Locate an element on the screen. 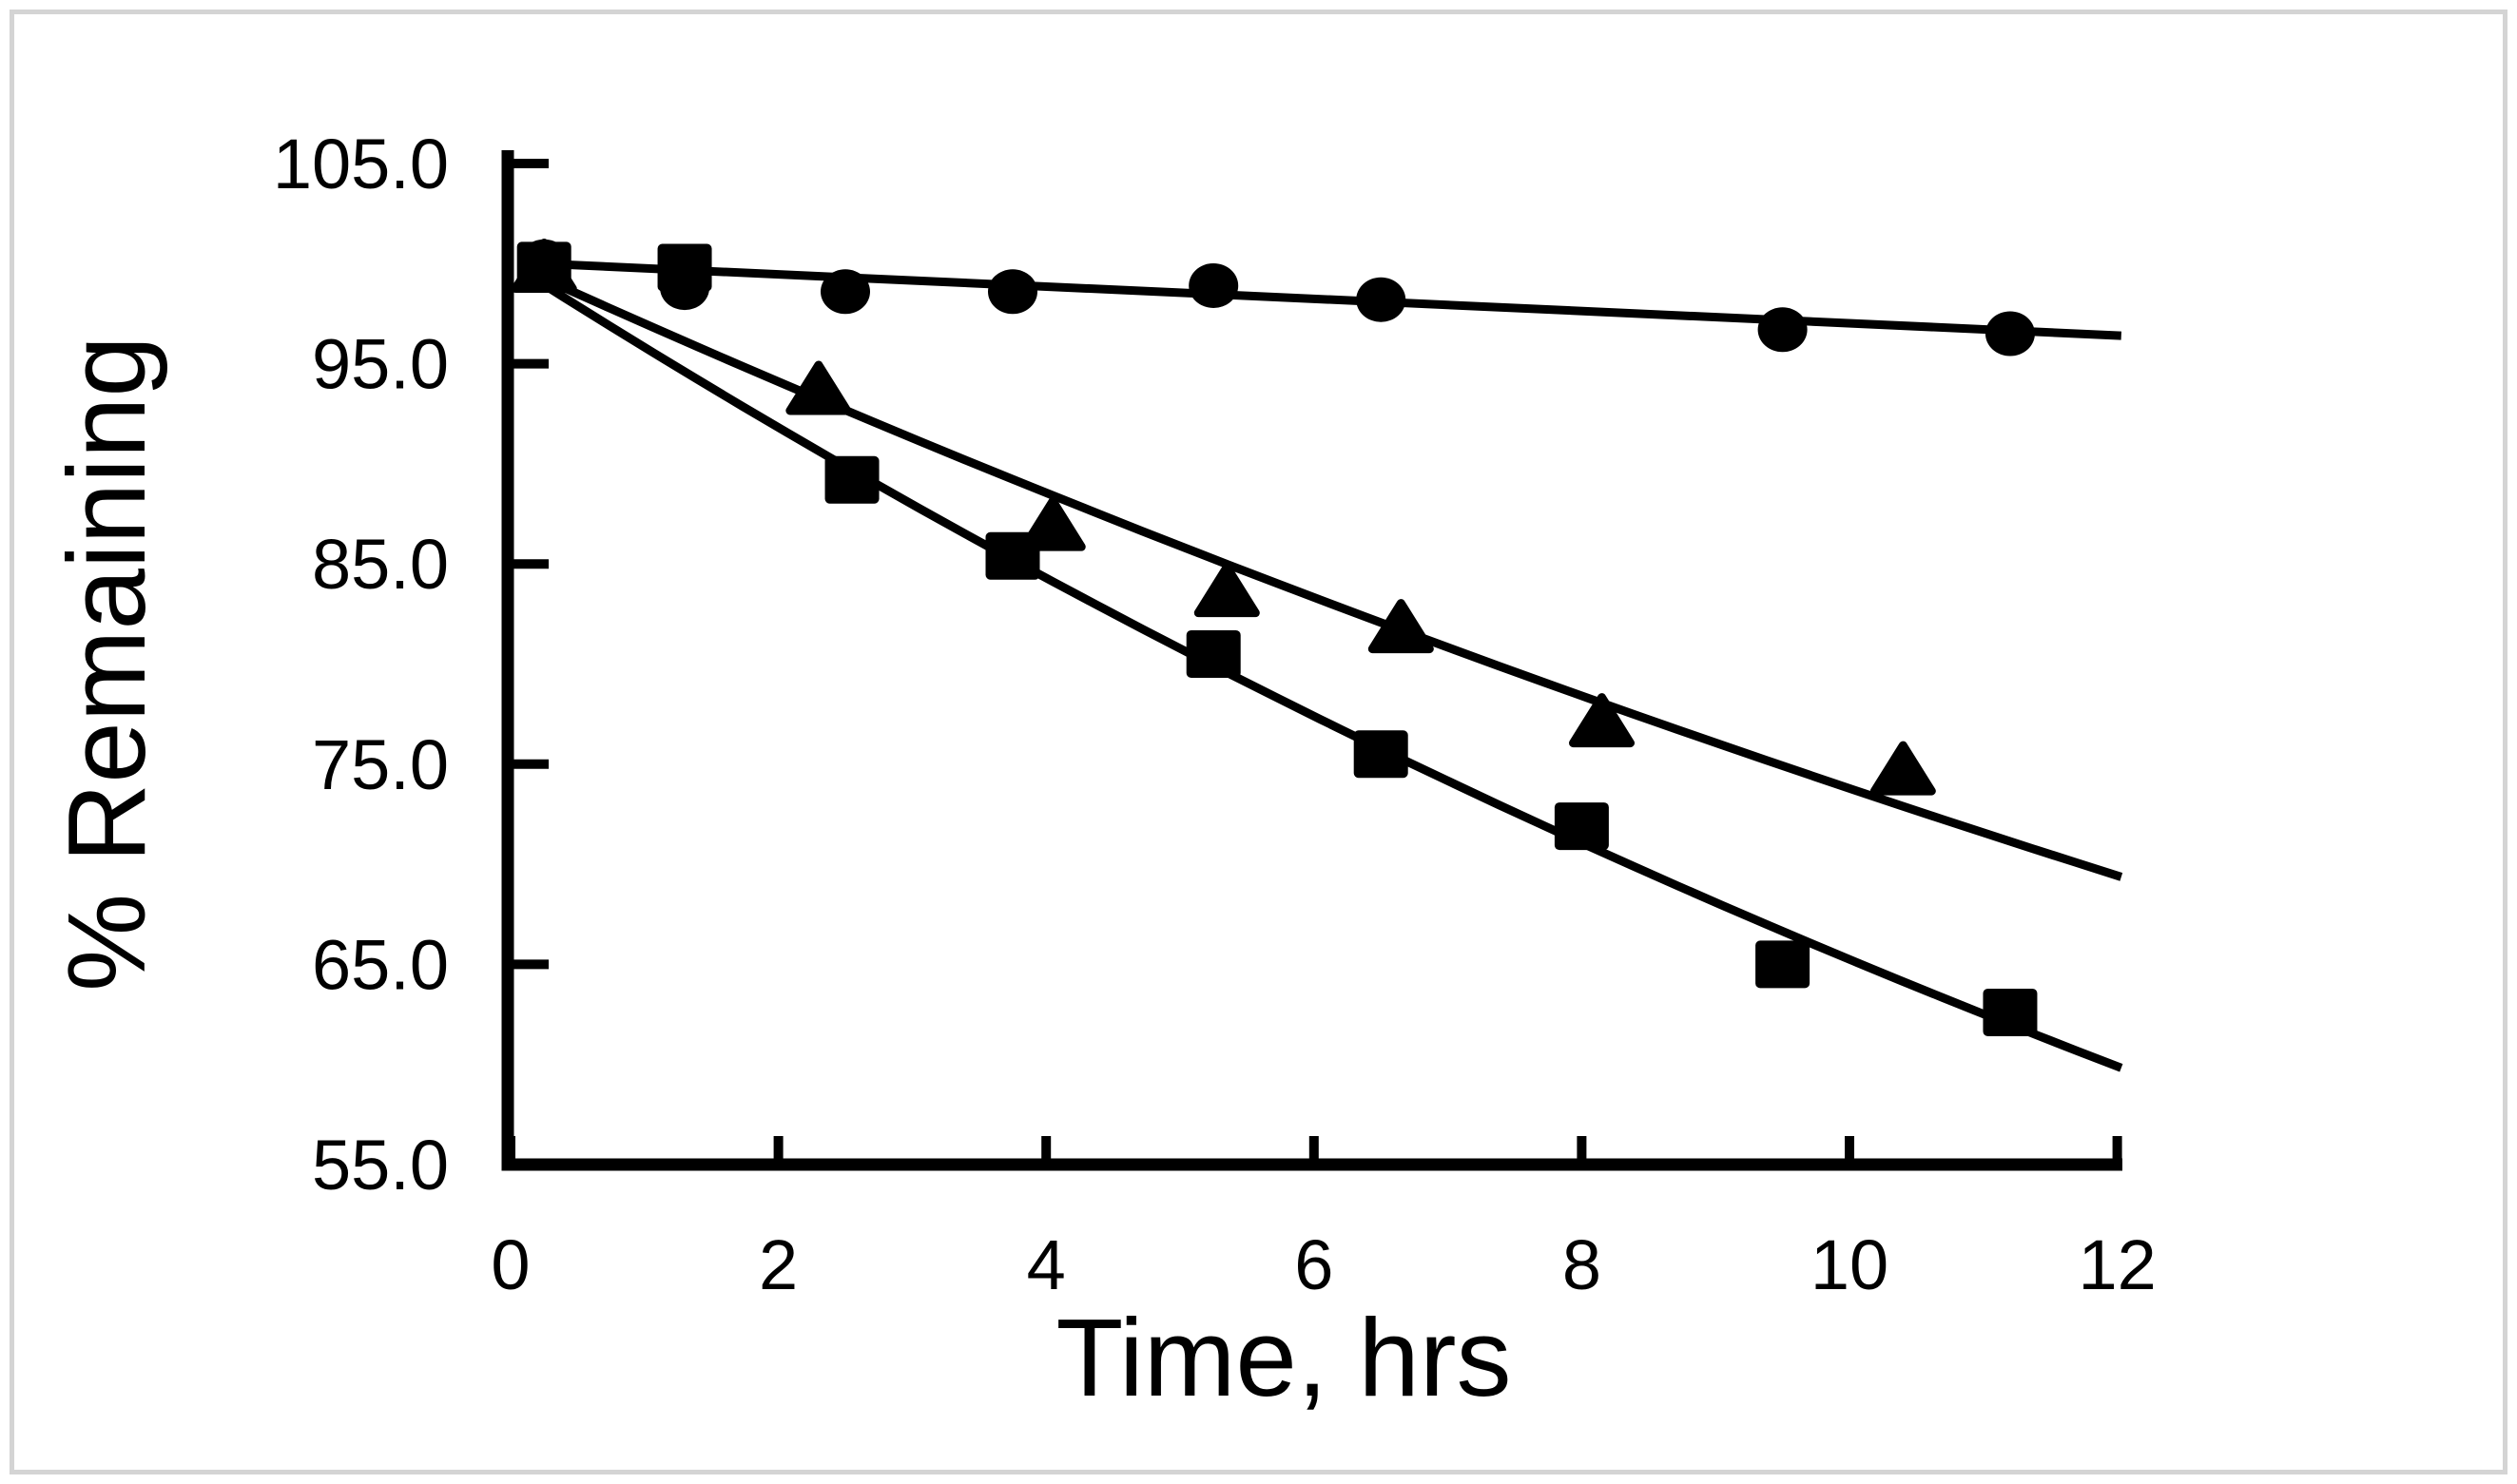 This screenshot has width=2517, height=1484. trendline-circle-series is located at coordinates (1320, 299).